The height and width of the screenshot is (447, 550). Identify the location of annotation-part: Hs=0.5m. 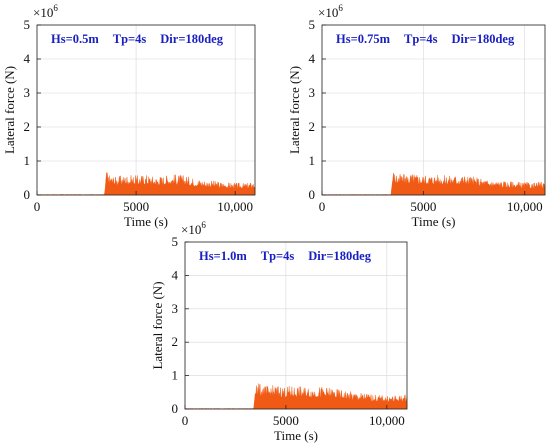
(75, 39).